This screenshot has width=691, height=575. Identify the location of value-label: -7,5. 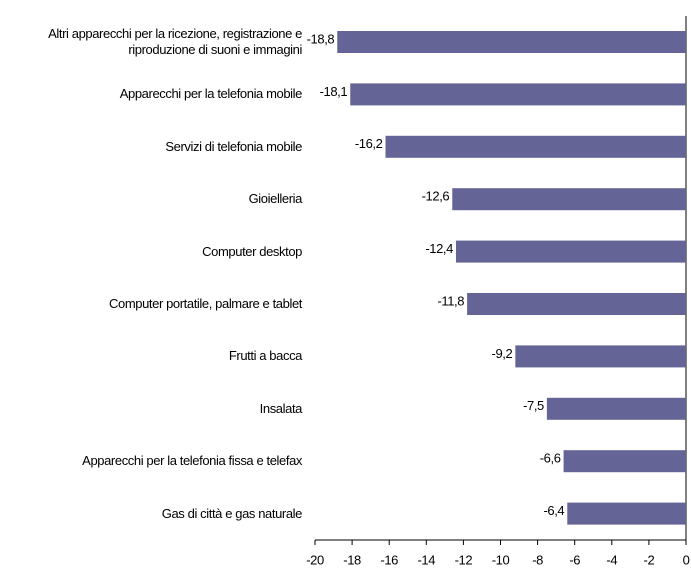
(533, 405).